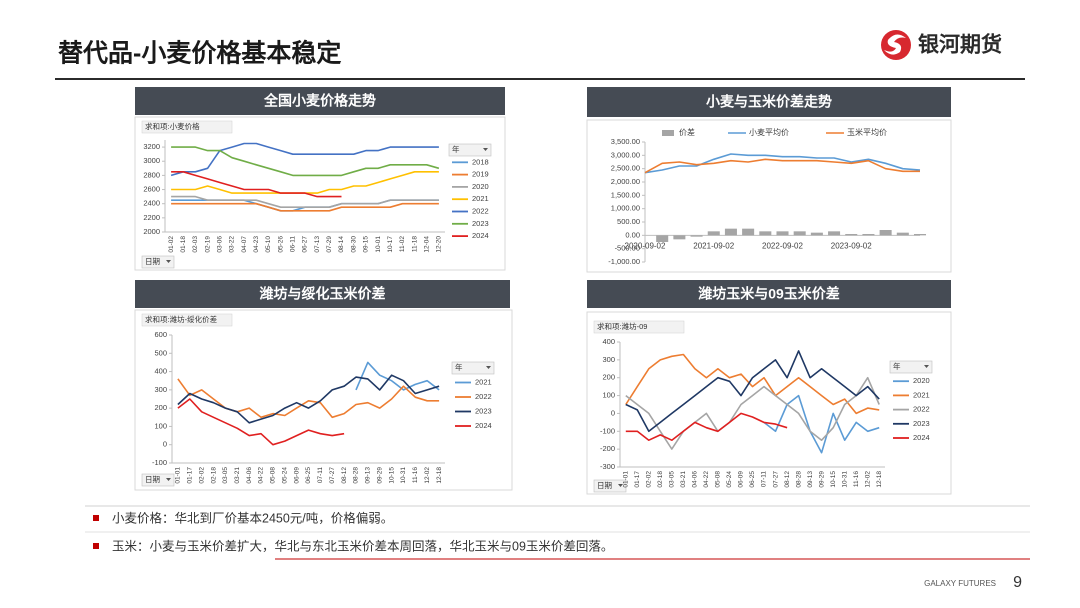 Image resolution: width=1080 pixels, height=608 pixels. Describe the element at coordinates (390, 244) in the screenshot. I see `x-tick-label: 10-17` at that location.